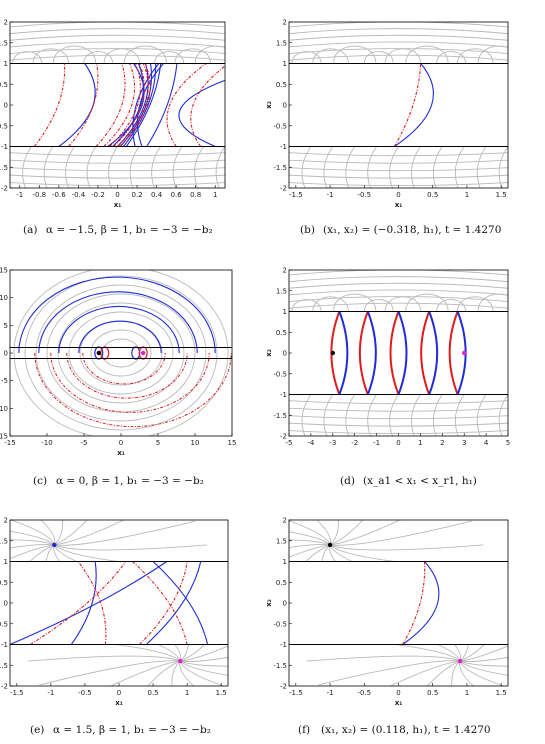 The image size is (545, 744). I want to click on y-axis-label: x₂, so click(269, 105).